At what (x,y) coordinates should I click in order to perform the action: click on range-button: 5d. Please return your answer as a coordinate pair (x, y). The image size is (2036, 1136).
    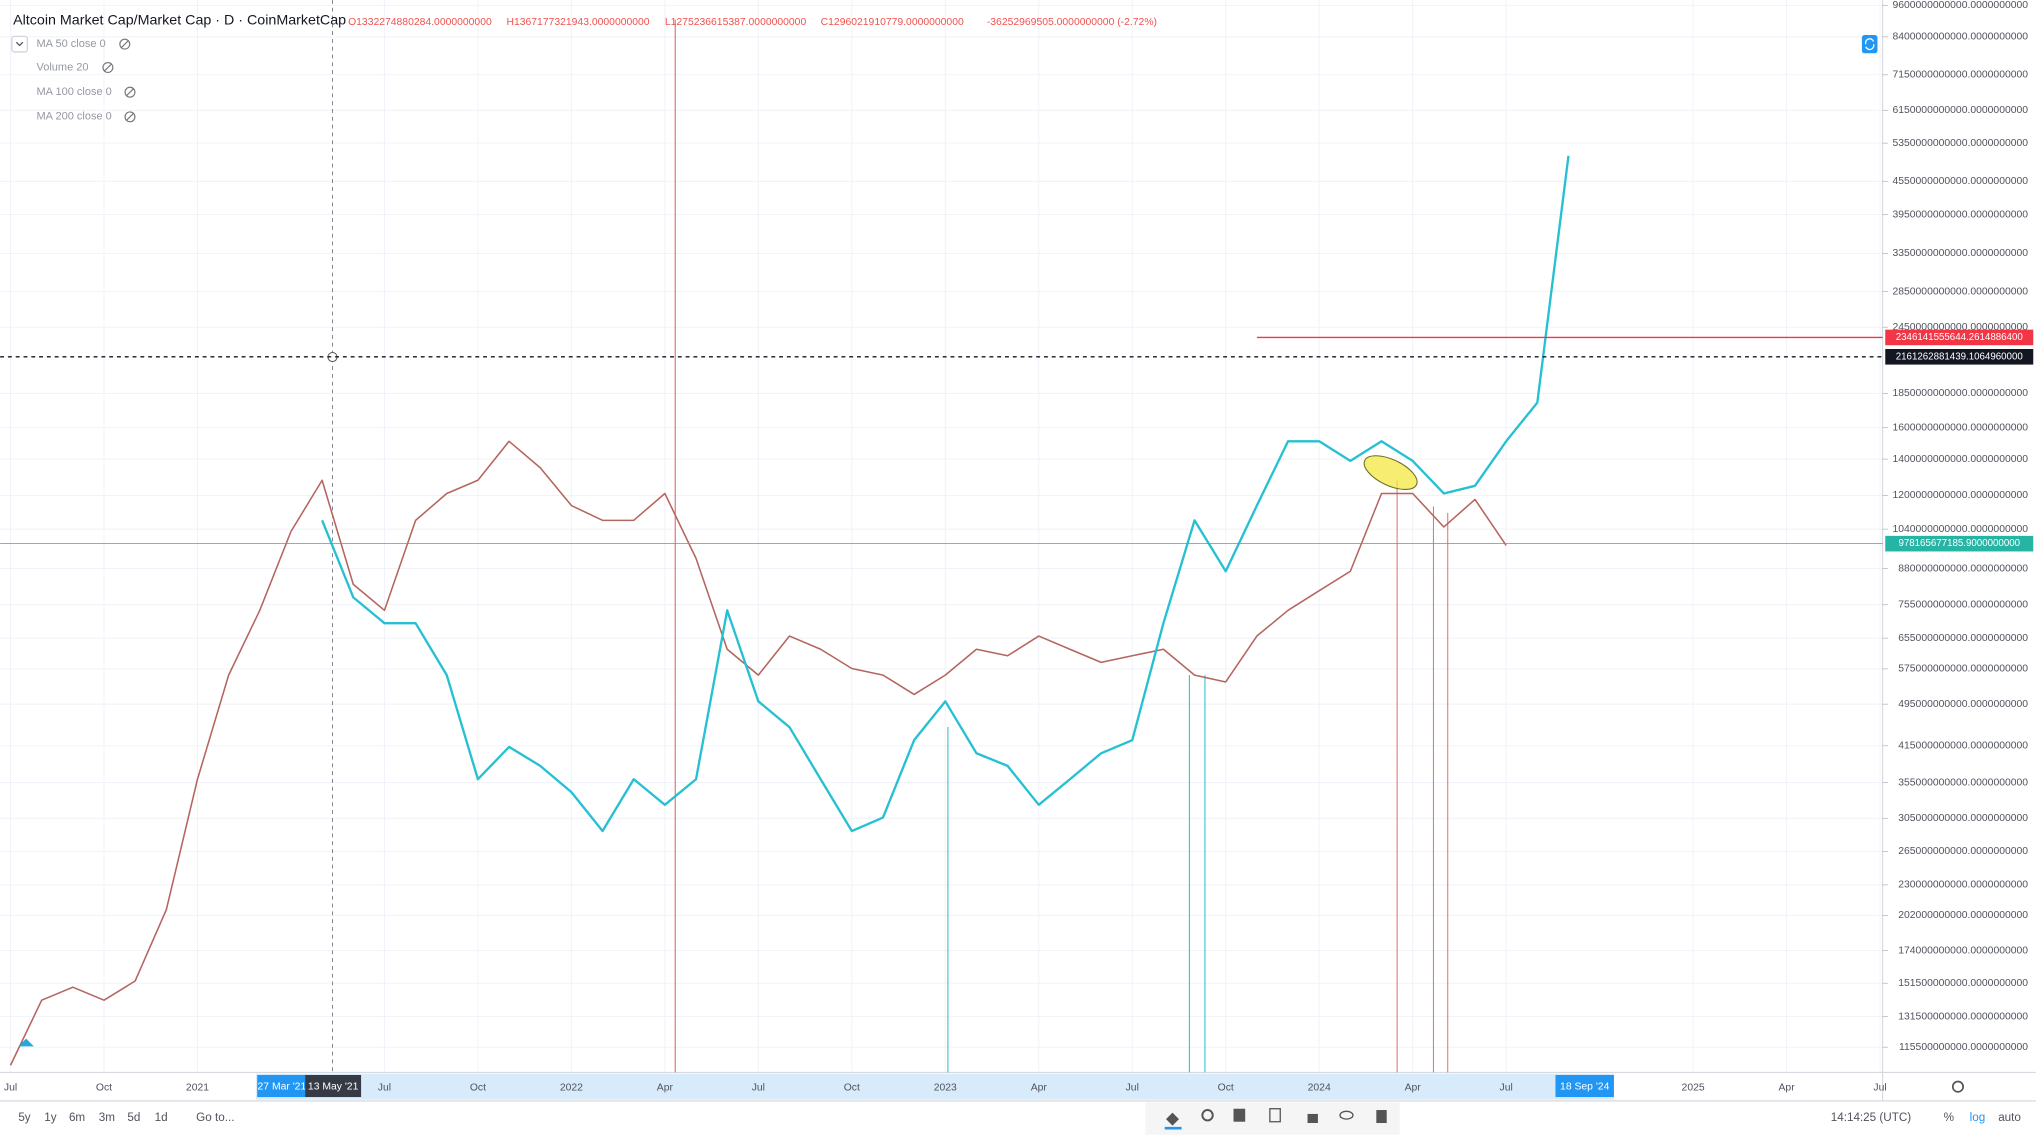
    Looking at the image, I should click on (133, 1117).